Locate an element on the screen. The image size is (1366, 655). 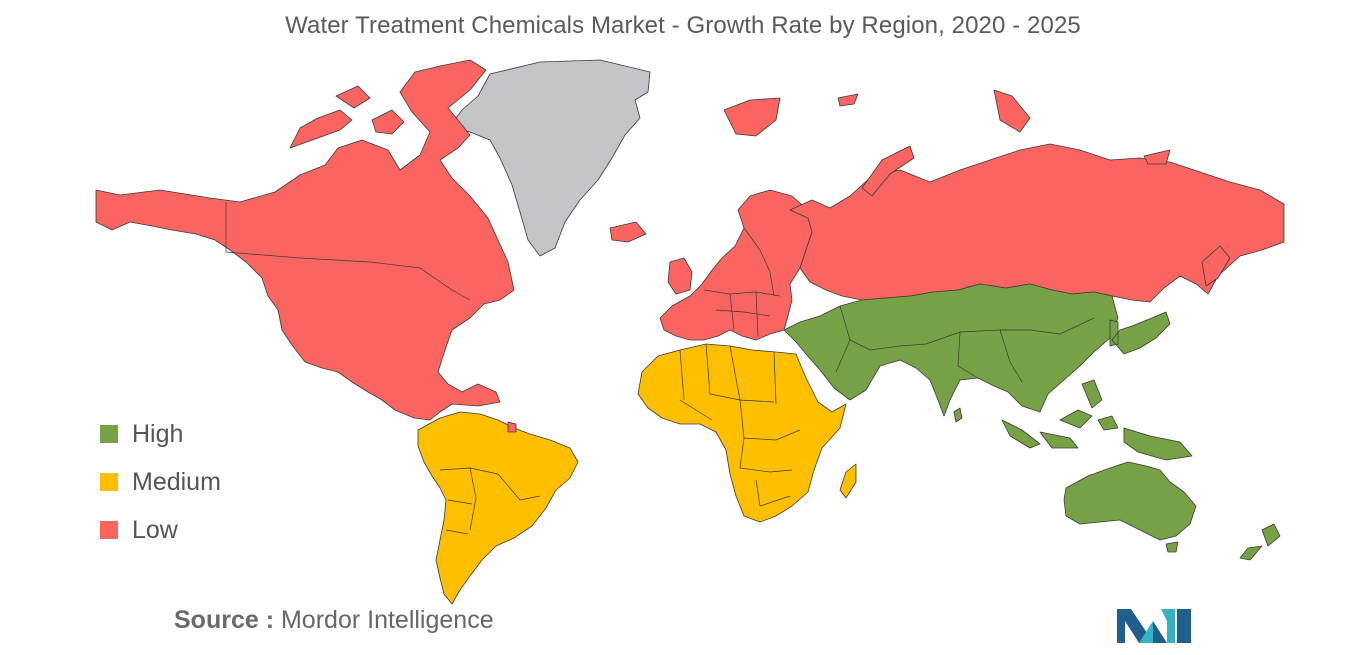
legend-label-low: Low is located at coordinates (155, 529).